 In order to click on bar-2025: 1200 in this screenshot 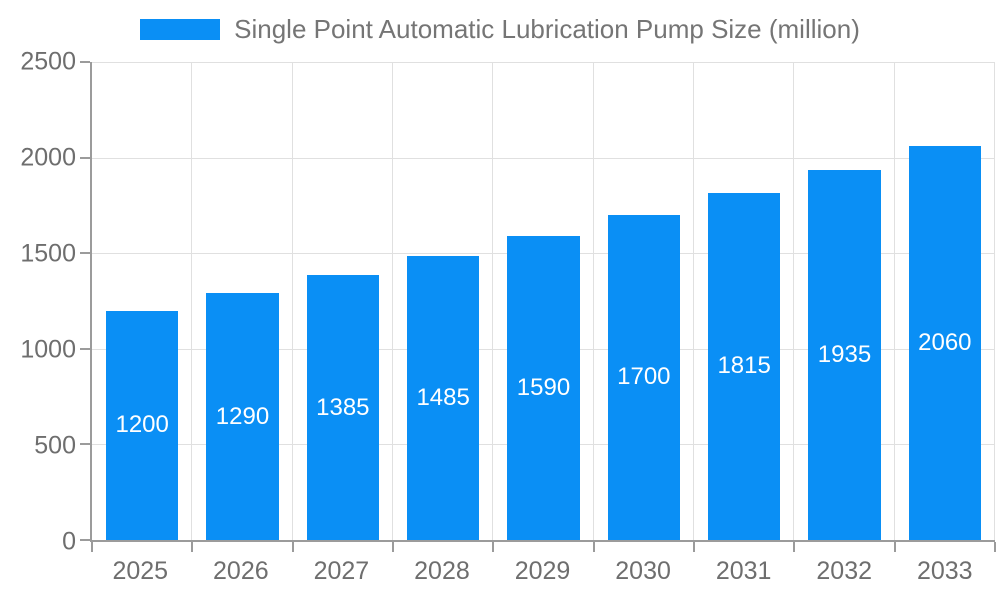, I will do `click(142, 425)`.